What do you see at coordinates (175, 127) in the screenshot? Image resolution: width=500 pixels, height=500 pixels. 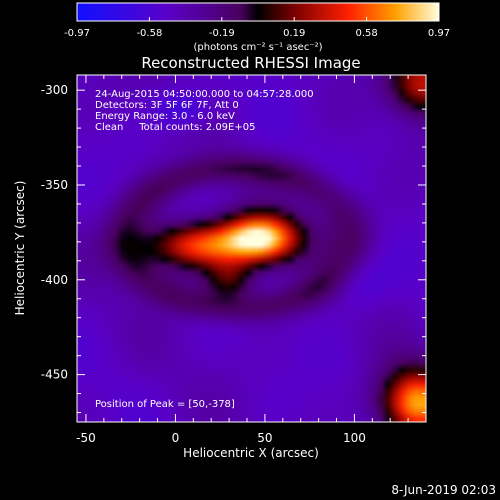 I see `info-clean-counts: Clean Total counts: 2.09E+05` at bounding box center [175, 127].